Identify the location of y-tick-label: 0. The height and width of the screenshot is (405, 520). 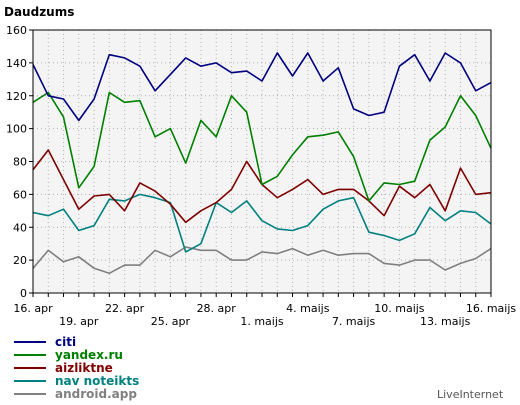
(23, 293).